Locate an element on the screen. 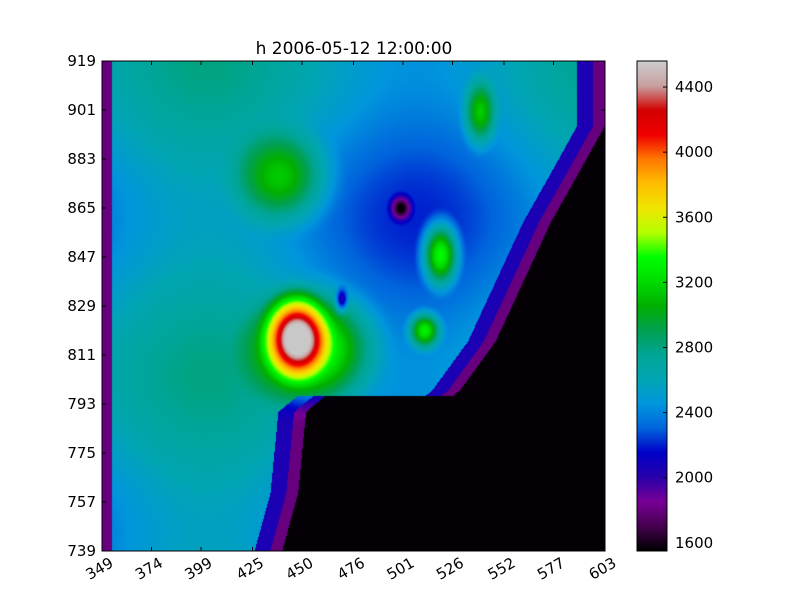 The width and height of the screenshot is (812, 612). y-tick-label: 847 is located at coordinates (81, 257).